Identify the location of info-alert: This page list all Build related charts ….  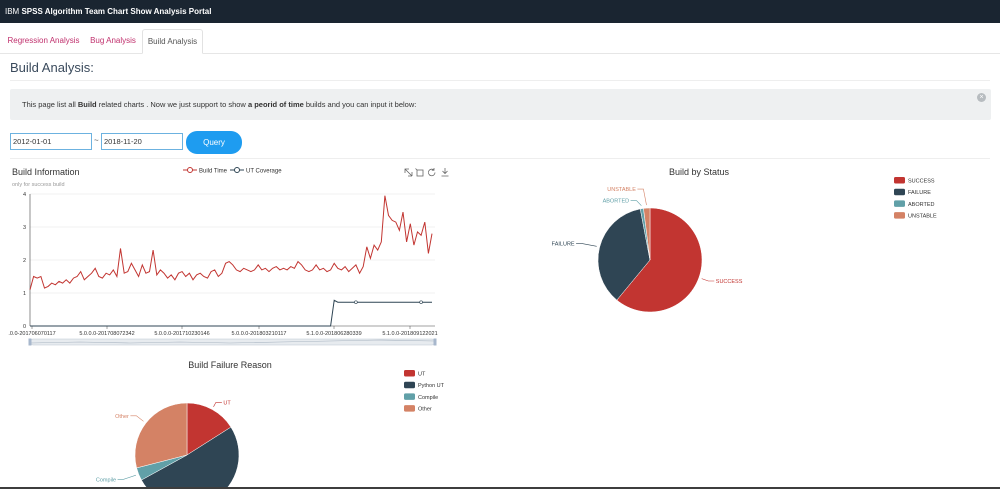
(500, 104).